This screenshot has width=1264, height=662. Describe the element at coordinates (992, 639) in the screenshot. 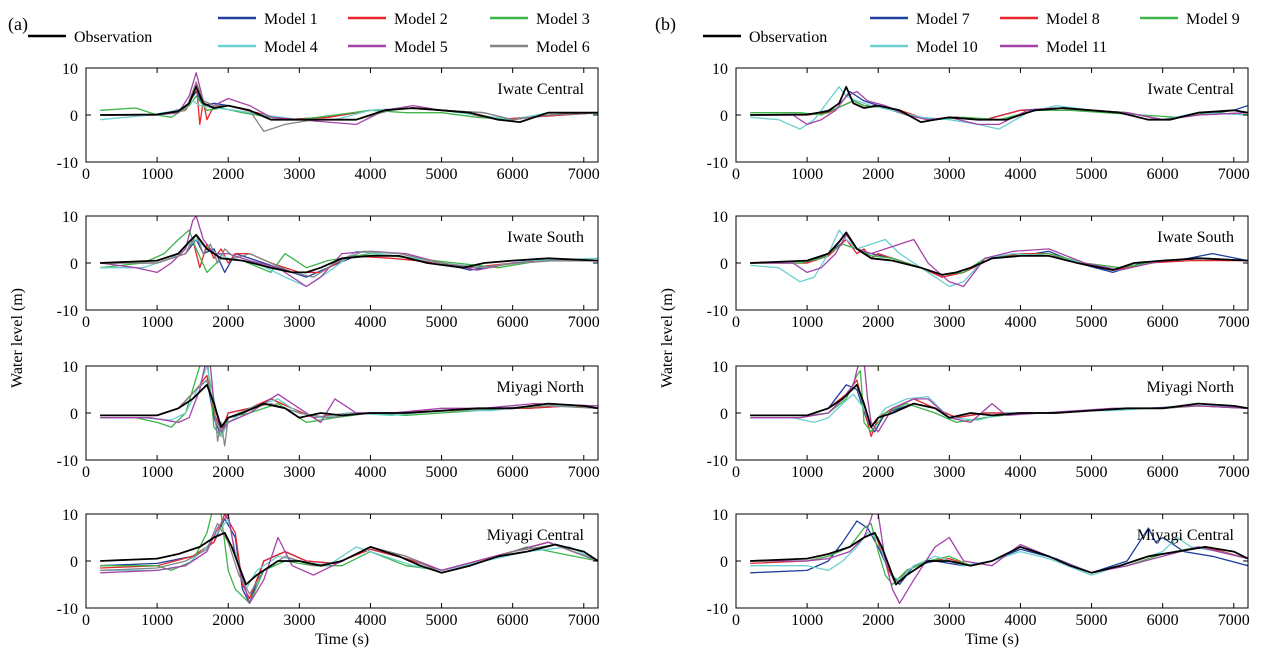

I see `x-axis-label: Time (s)` at that location.